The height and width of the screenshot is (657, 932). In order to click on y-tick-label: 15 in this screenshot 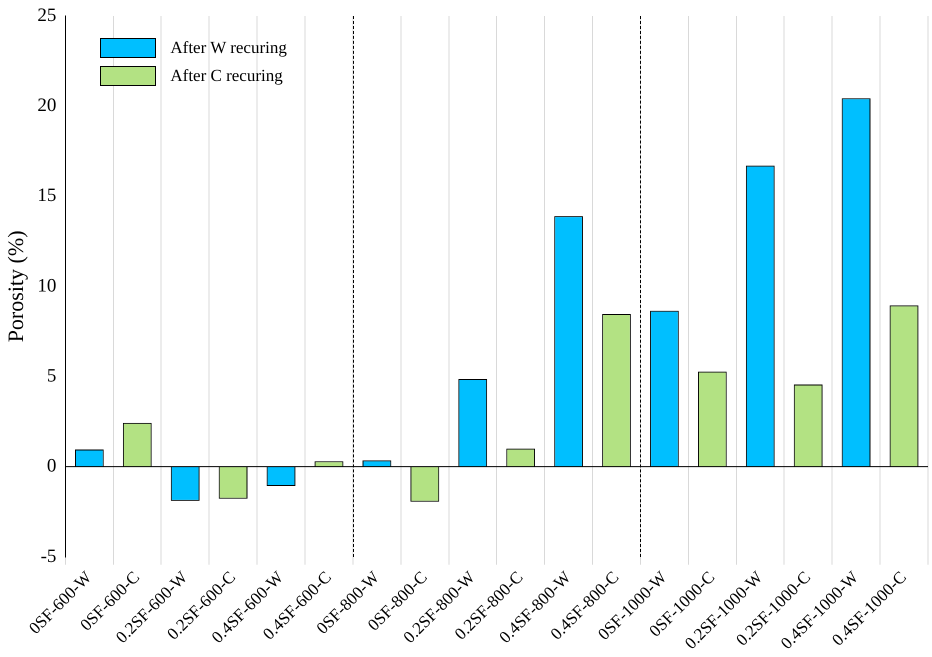, I will do `click(46, 195)`.